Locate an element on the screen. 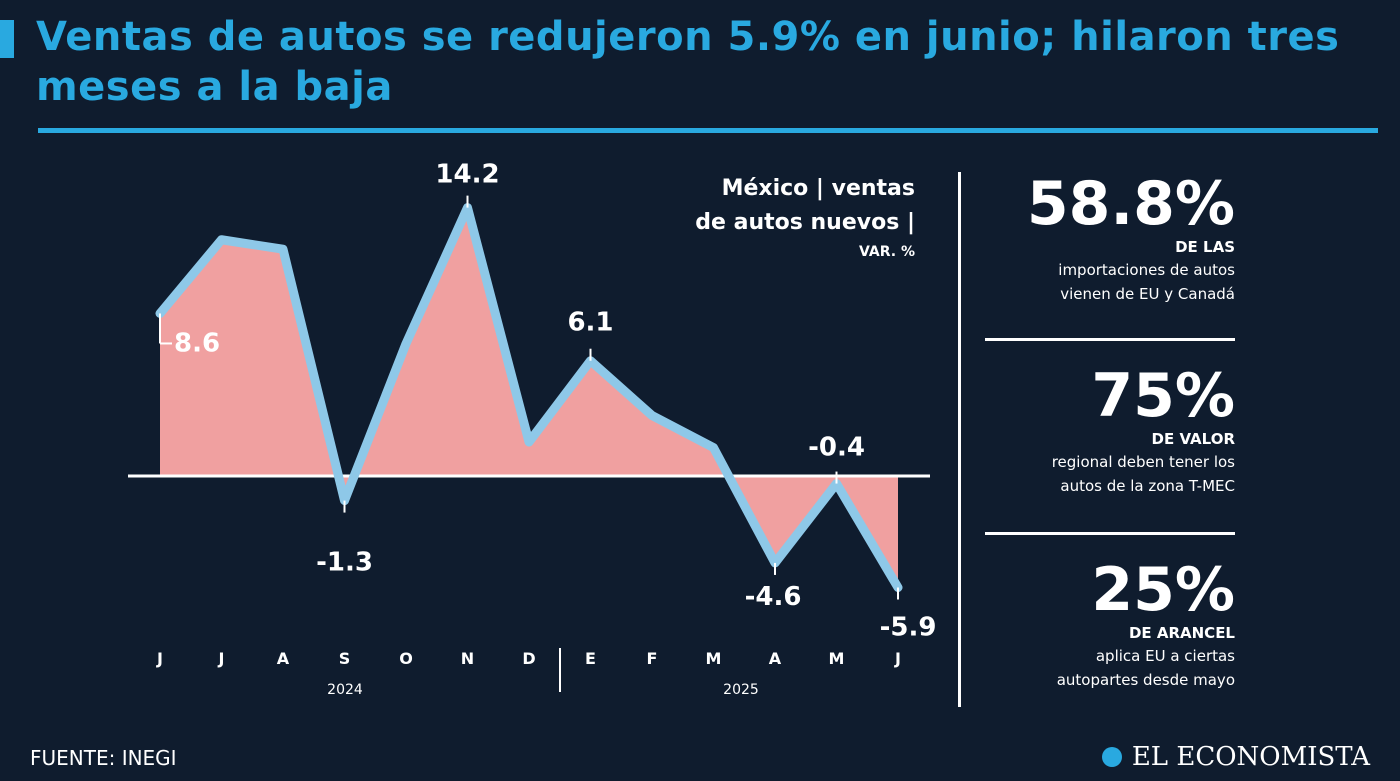 The height and width of the screenshot is (781, 1400). stat-value: 75% is located at coordinates (1163, 396).